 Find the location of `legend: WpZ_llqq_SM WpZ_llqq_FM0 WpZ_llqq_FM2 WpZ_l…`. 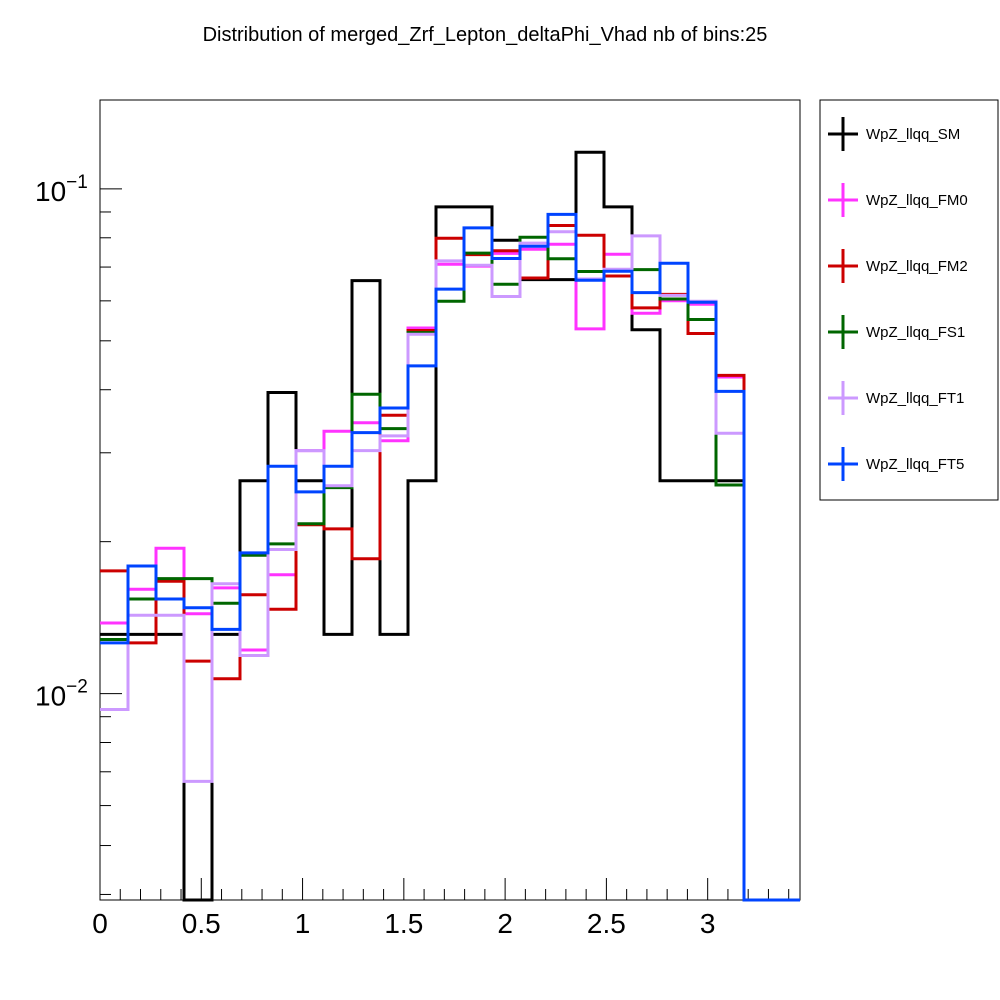

legend: WpZ_llqq_SM WpZ_llqq_FM0 WpZ_llqq_FM2 WpZ_l… is located at coordinates (909, 300).